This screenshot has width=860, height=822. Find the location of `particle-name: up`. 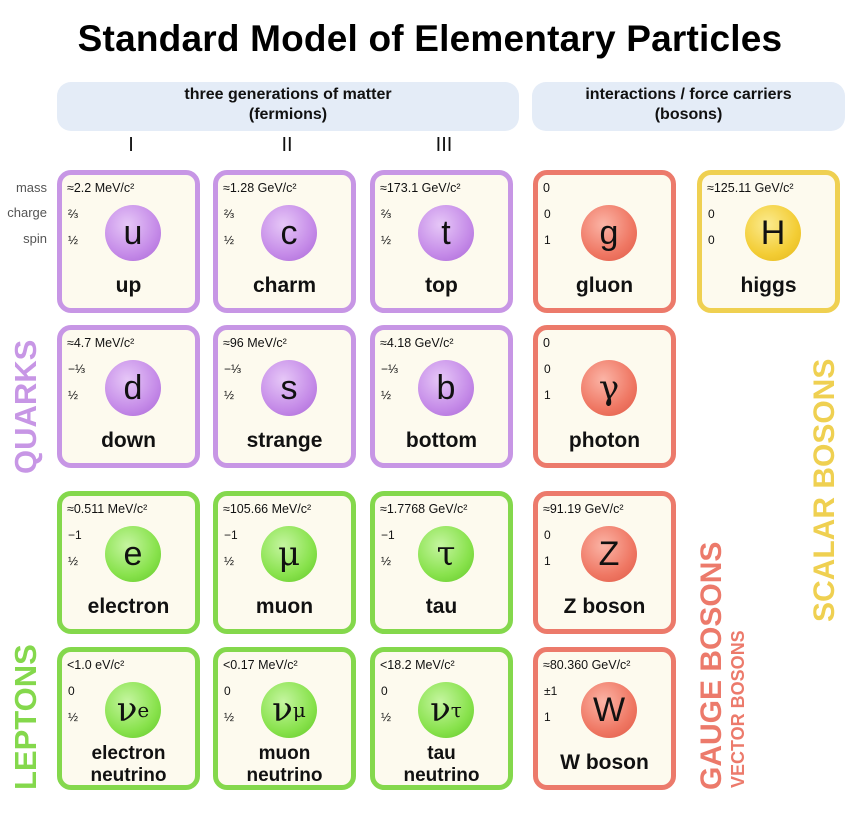

particle-name: up is located at coordinates (128, 285).